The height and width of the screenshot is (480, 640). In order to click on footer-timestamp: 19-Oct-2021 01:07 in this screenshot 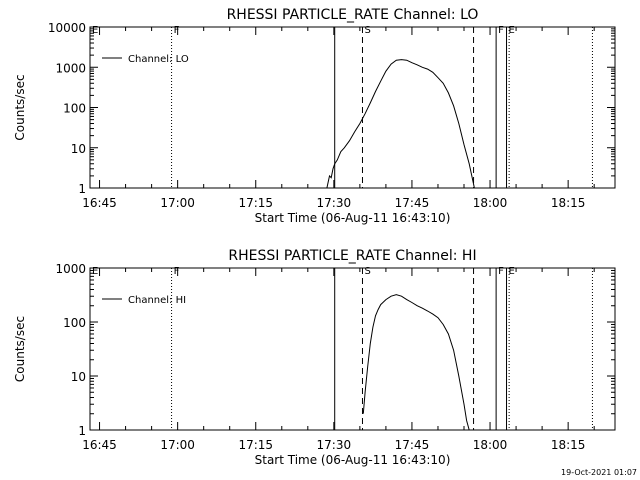, I will do `click(599, 472)`.